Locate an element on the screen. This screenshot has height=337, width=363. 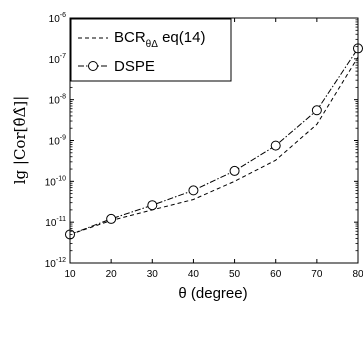
x-tick-label: 60 is located at coordinates (276, 274).